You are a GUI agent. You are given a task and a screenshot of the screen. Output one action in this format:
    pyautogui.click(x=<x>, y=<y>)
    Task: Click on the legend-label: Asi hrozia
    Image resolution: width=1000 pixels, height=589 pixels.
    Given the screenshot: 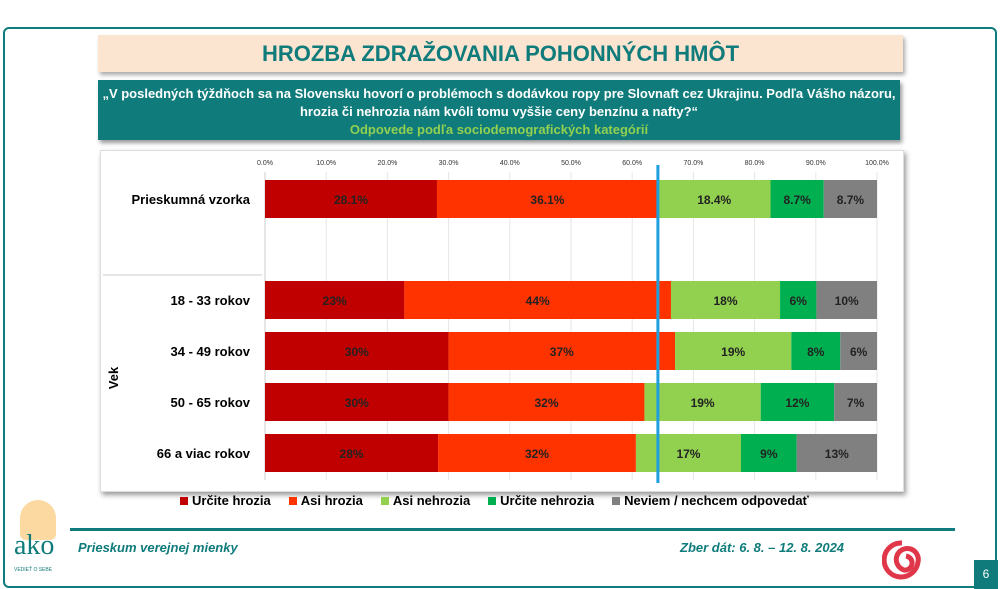 What is the action you would take?
    pyautogui.click(x=331, y=500)
    